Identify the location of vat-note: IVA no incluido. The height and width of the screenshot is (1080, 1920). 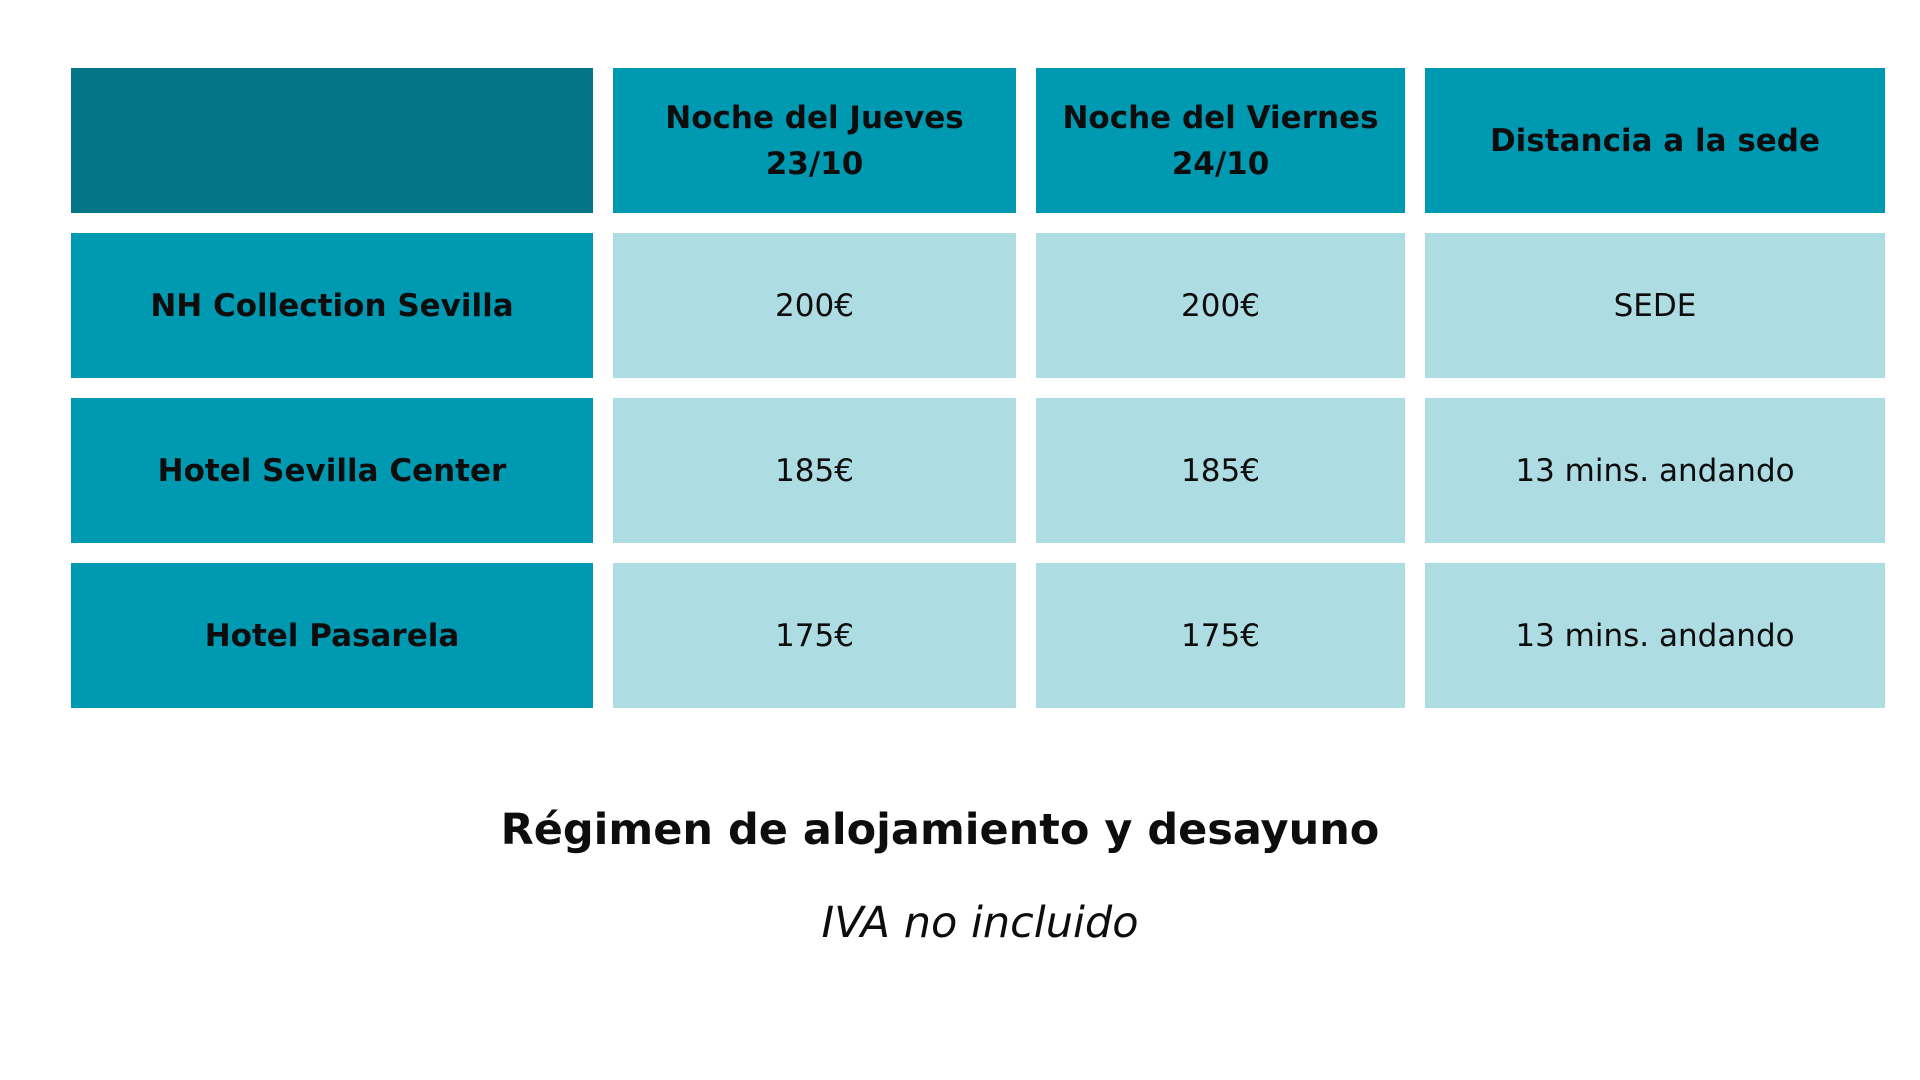
(980, 923).